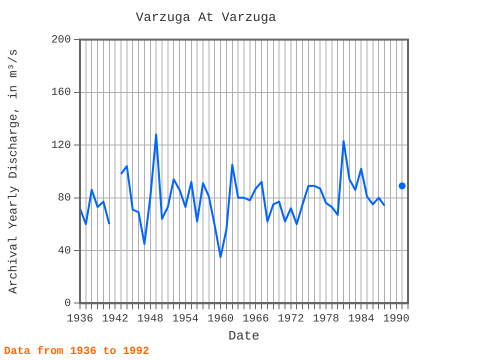  I want to click on chart-title: Varzuga At Varzuga, so click(206, 18).